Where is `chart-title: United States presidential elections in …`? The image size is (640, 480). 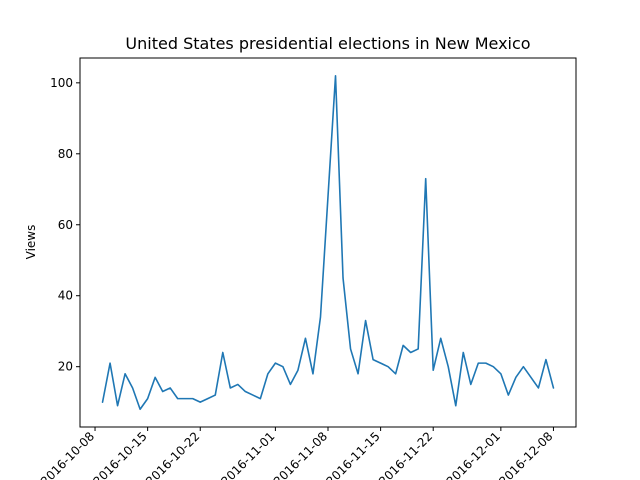
chart-title: United States presidential elections in … is located at coordinates (327, 43).